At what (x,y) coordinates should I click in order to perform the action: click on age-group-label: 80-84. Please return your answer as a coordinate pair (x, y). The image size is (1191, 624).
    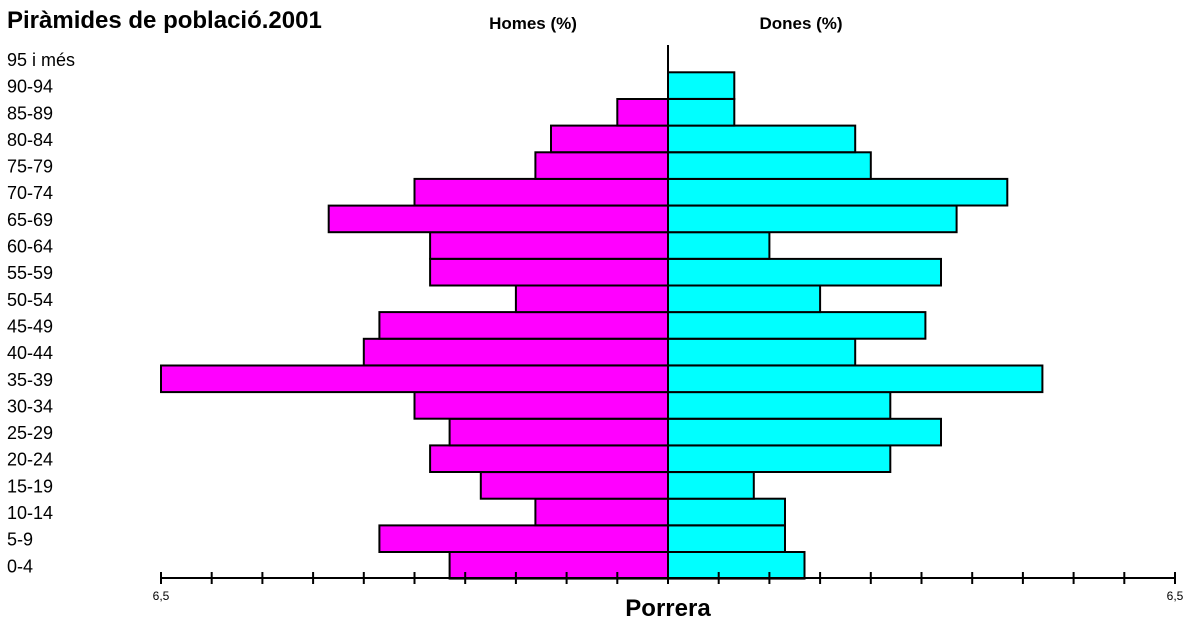
    Looking at the image, I should click on (30, 140).